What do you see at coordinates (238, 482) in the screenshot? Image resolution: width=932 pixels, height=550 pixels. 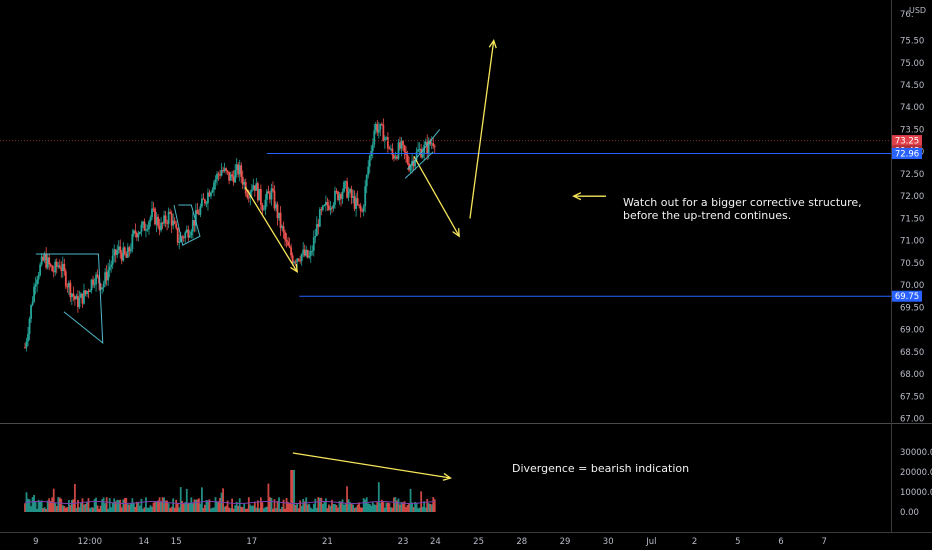 I see `volume-pane` at bounding box center [238, 482].